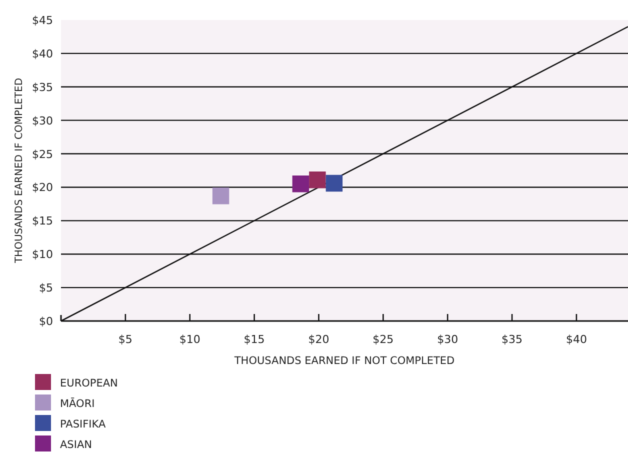  Describe the element at coordinates (383, 339) in the screenshot. I see `x-tick-label: $25` at that location.